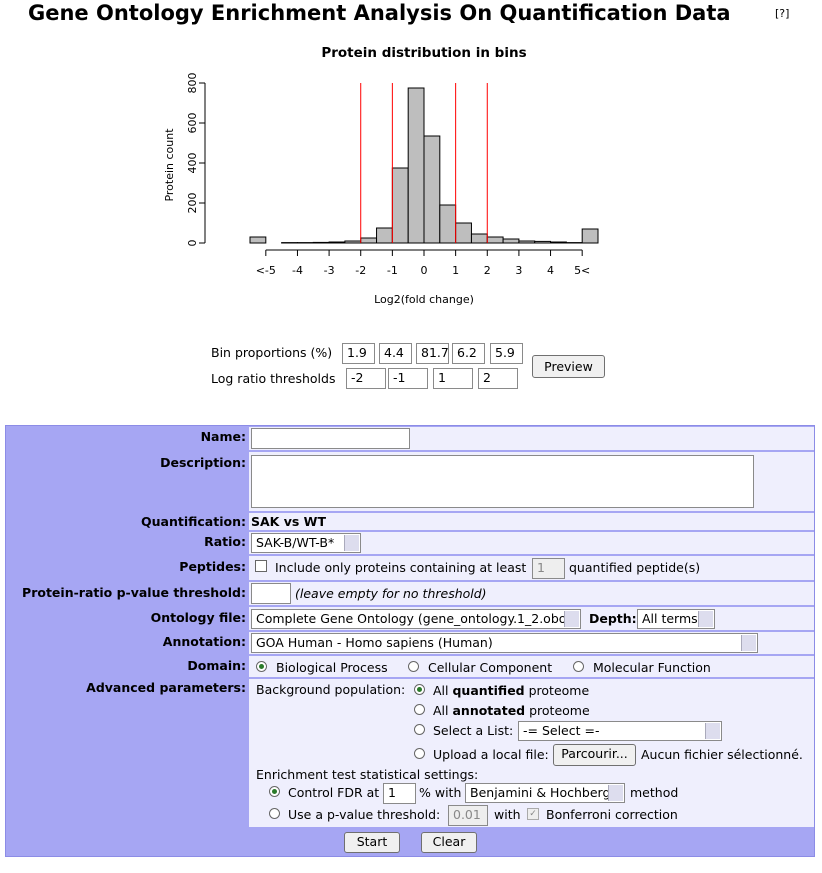  What do you see at coordinates (271, 593) in the screenshot?
I see `pvalue-input` at bounding box center [271, 593].